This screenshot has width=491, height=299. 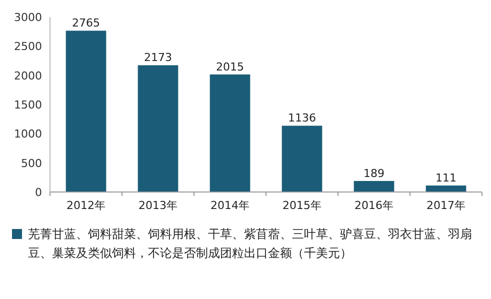 What do you see at coordinates (158, 205) in the screenshot?
I see `x-tick-label: 2013年` at bounding box center [158, 205].